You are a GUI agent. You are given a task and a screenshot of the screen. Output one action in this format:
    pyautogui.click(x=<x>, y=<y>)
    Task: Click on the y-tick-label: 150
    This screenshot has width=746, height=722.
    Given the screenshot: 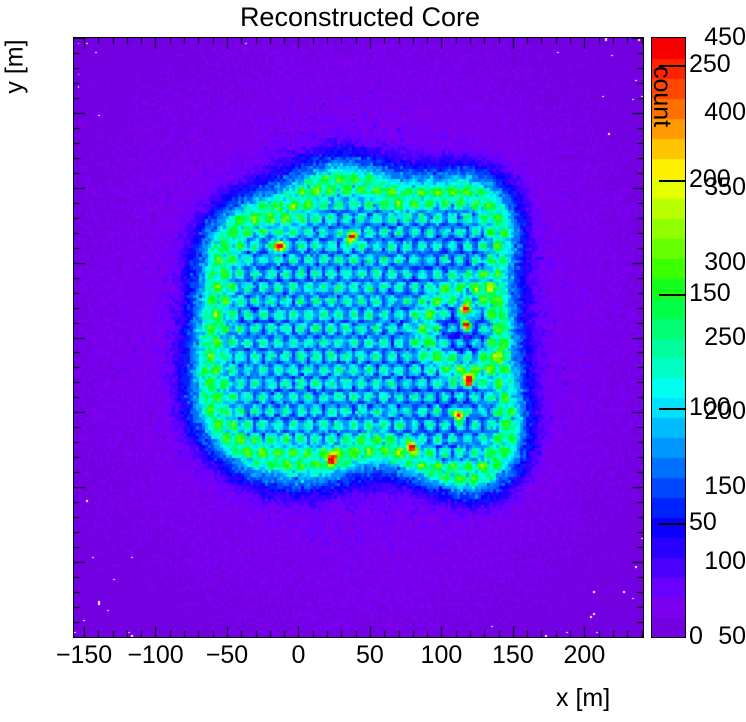 What is the action you would take?
    pyautogui.click(x=725, y=486)
    